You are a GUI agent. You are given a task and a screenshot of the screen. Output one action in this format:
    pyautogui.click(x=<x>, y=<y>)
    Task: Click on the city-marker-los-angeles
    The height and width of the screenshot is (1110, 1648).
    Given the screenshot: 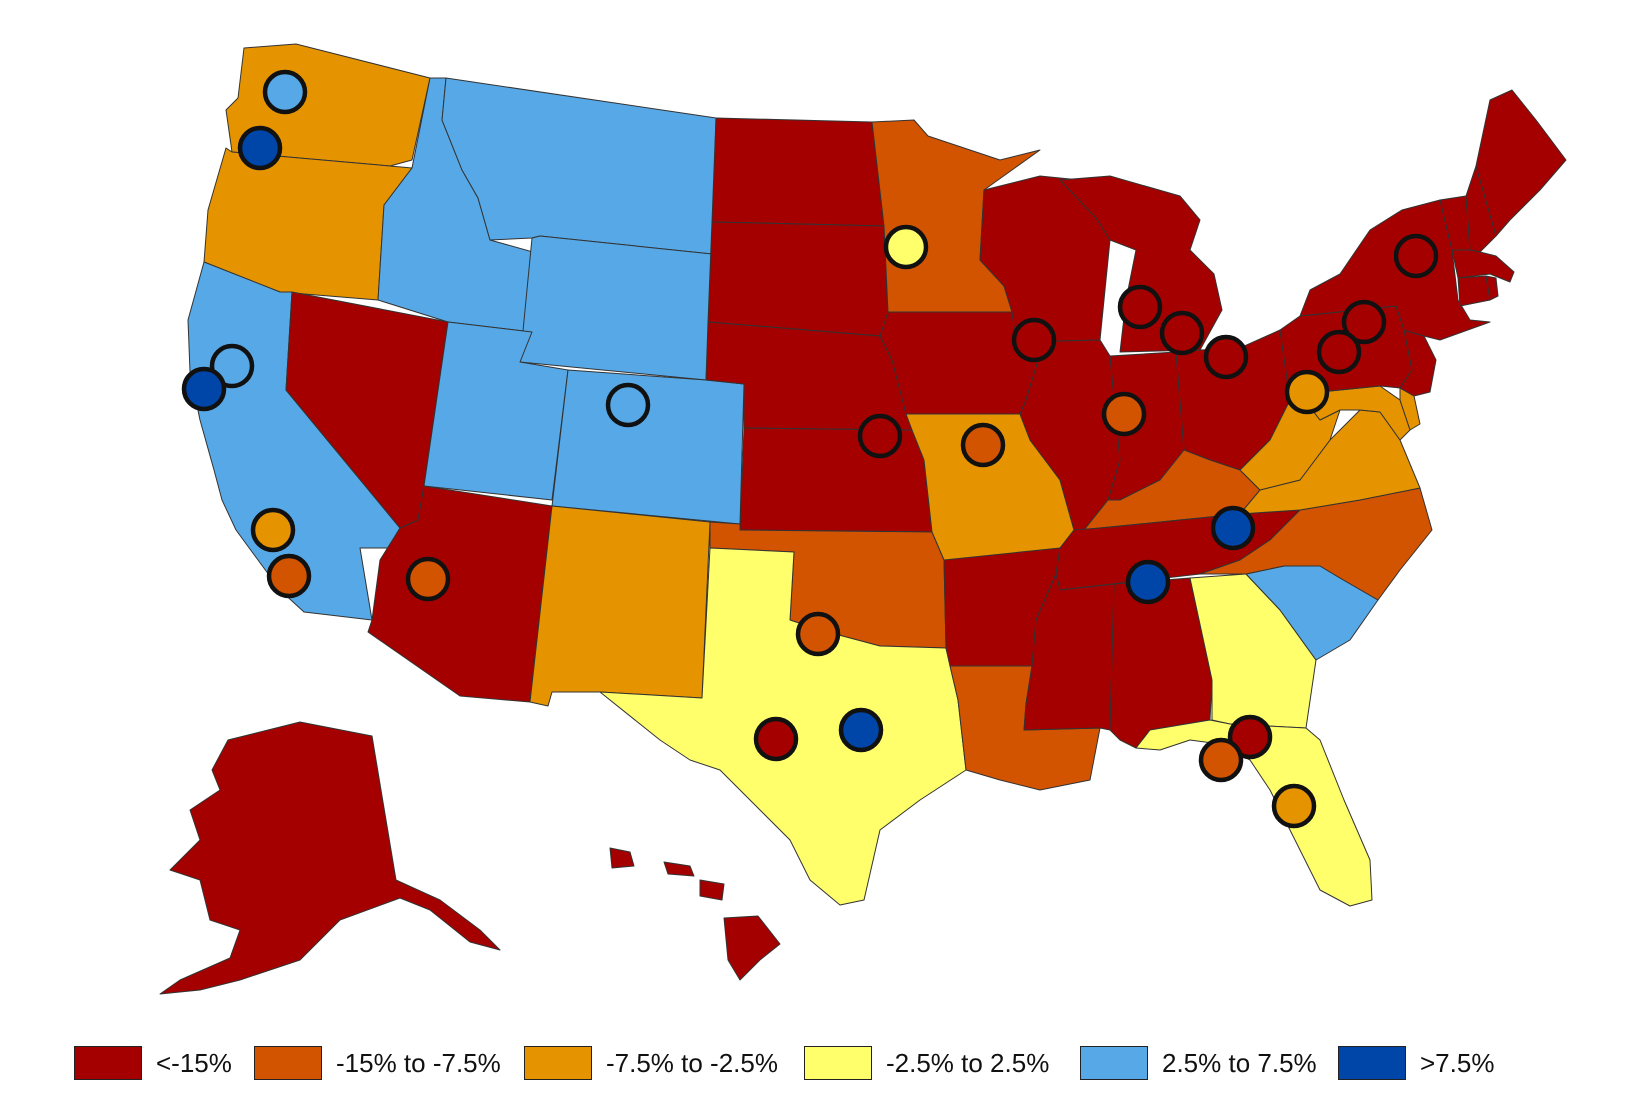 What is the action you would take?
    pyautogui.click(x=273, y=530)
    